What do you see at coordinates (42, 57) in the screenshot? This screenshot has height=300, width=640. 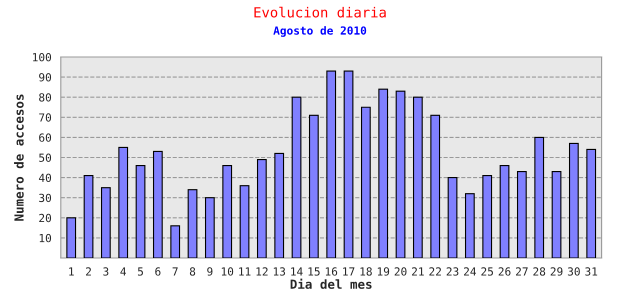 I see `y-tick-label: 100` at bounding box center [42, 57].